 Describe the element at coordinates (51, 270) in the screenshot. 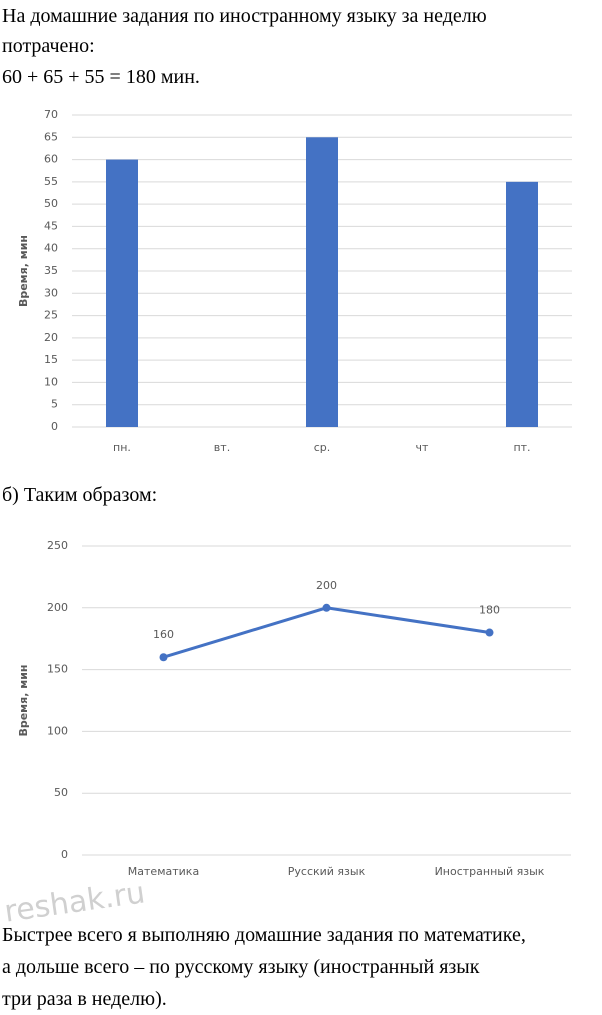

I see `y-tick-label: 35` at that location.